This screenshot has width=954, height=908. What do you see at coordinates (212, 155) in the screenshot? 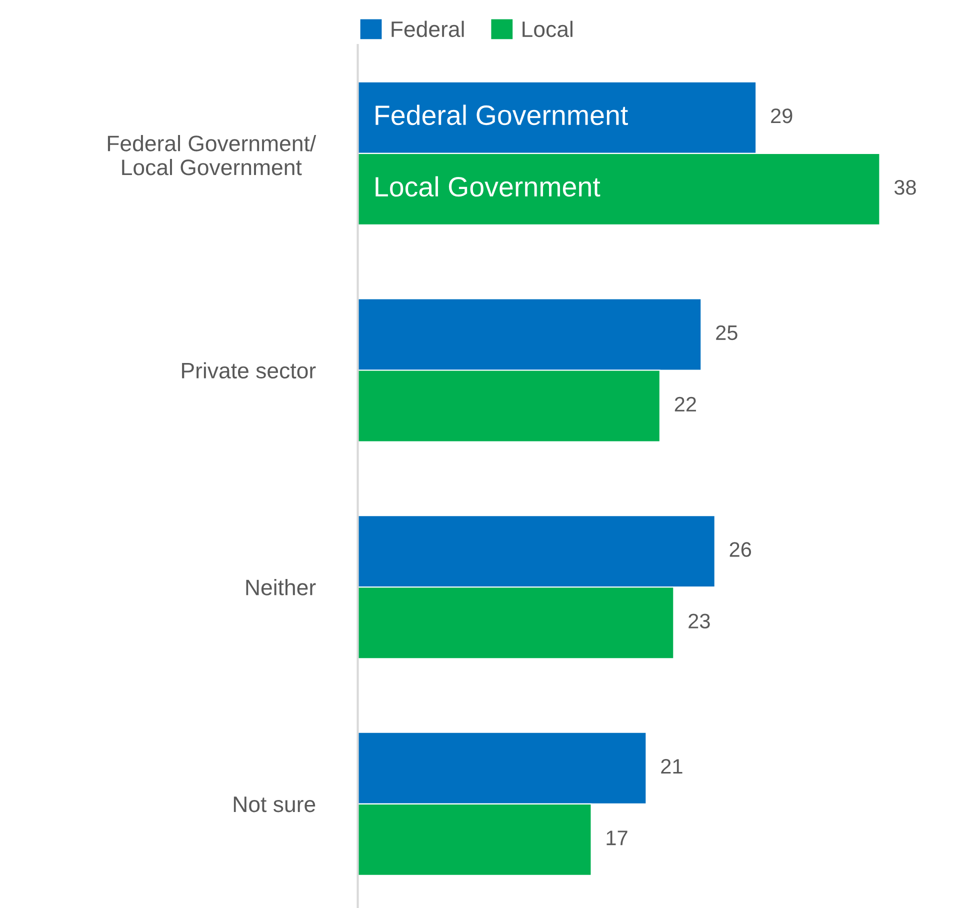
I see `y-tick-label: Federal Government/ Local Government` at bounding box center [212, 155].